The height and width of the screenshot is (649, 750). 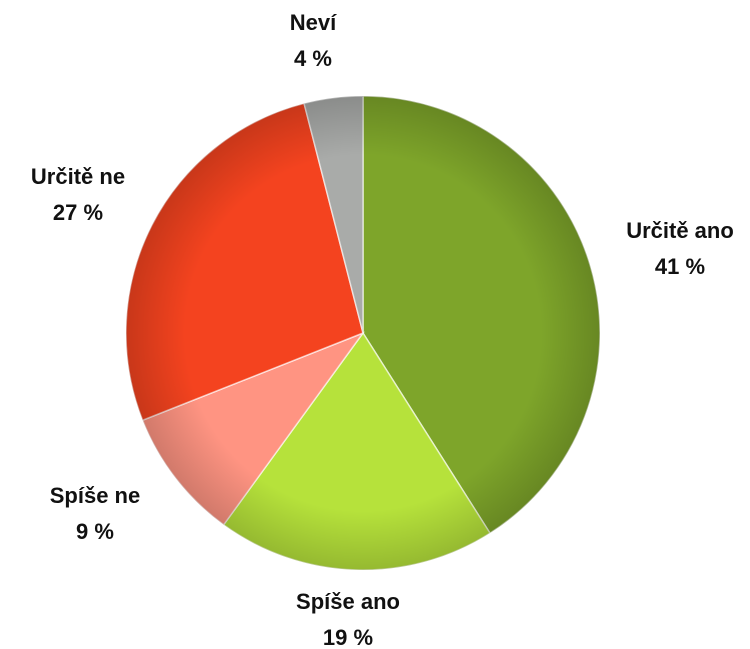 I want to click on slice-value-label: 27 %, so click(x=78, y=212).